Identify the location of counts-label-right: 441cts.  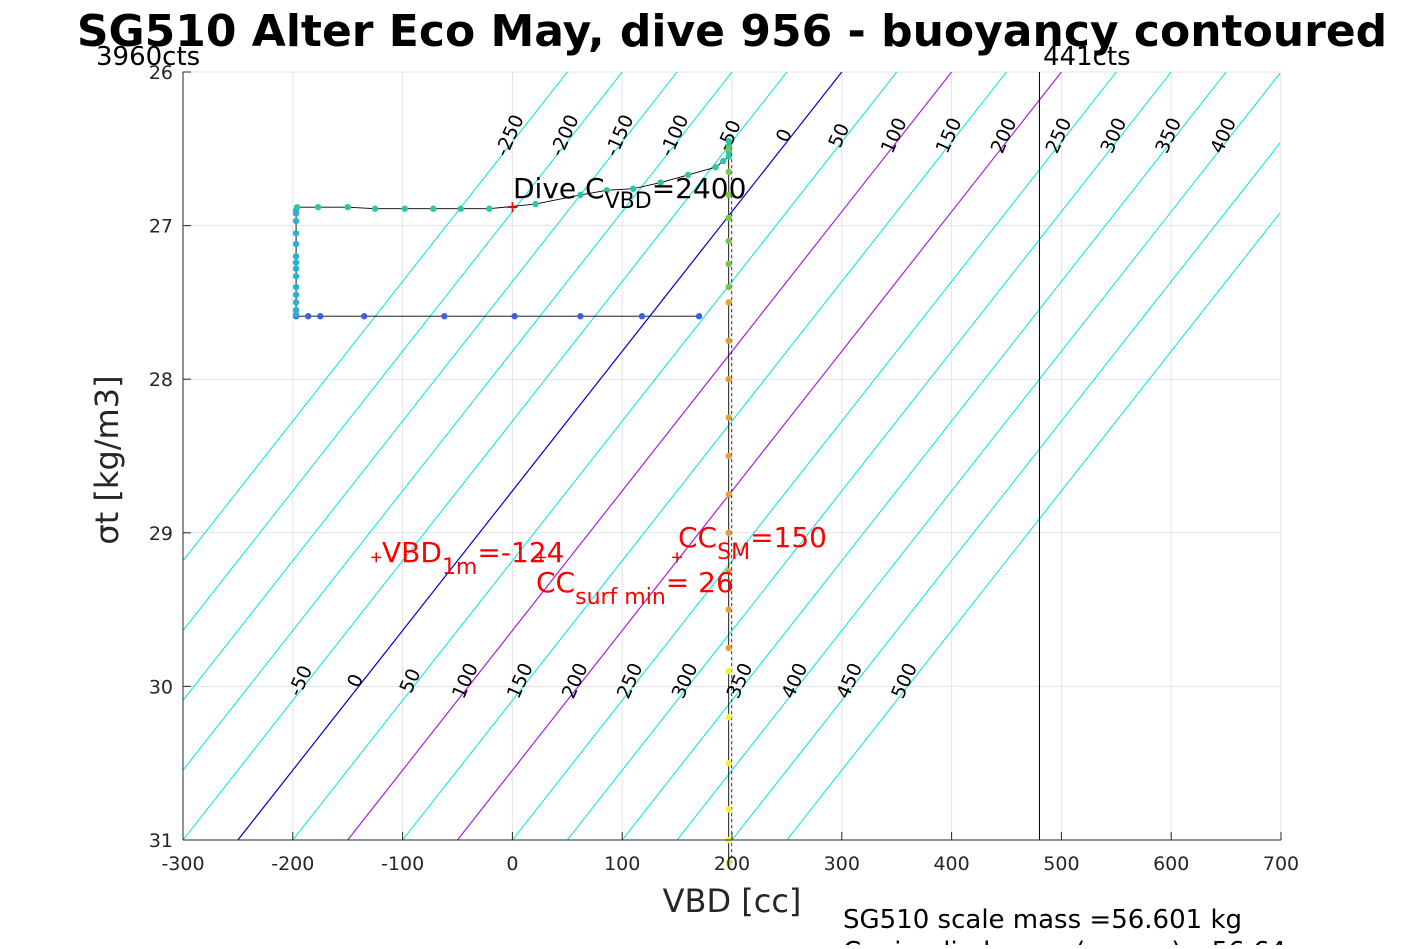
(1087, 57).